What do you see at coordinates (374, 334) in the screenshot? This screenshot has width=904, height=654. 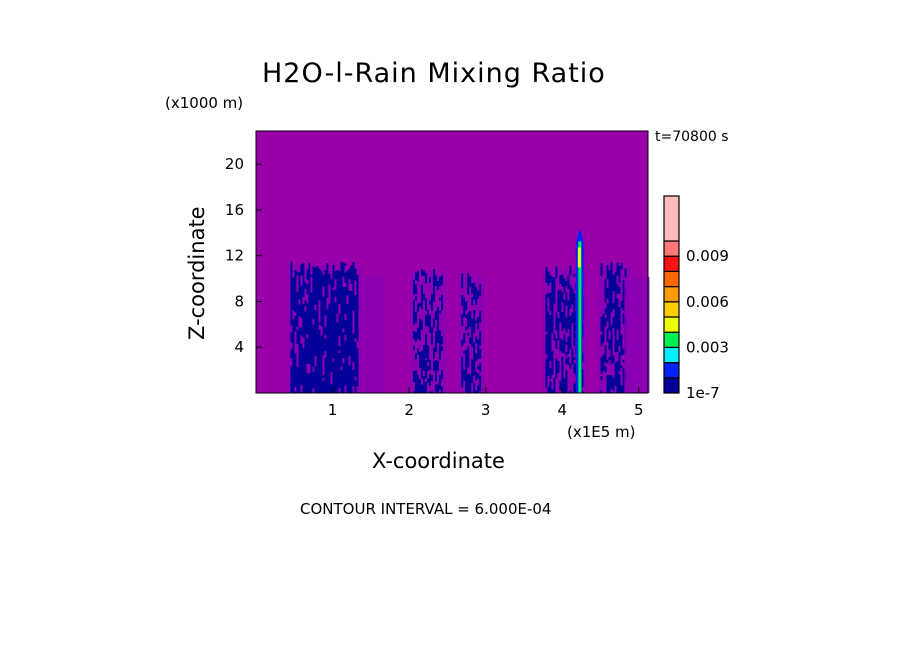 I see `rain-column-halo` at bounding box center [374, 334].